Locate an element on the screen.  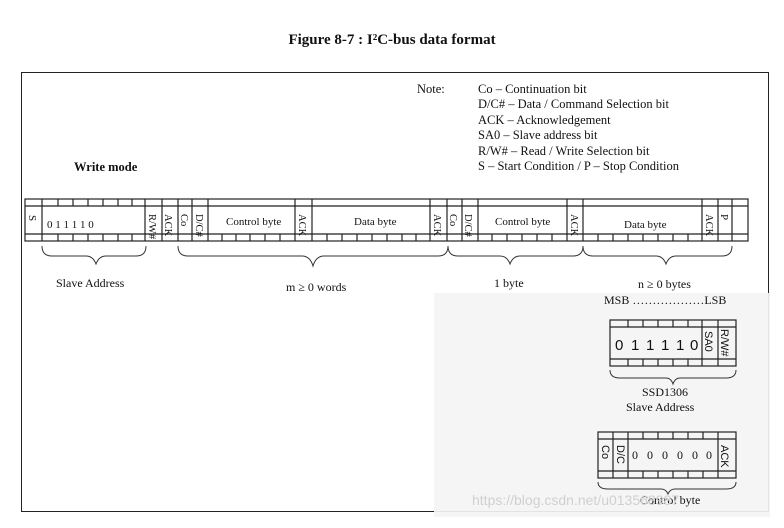
sa0-bit: SA0 is located at coordinates (708, 341).